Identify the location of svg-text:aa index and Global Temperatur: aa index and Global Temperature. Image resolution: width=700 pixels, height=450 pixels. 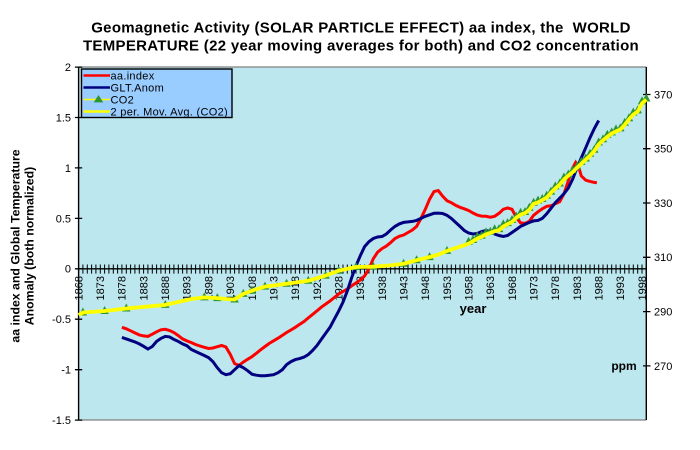
(16, 245).